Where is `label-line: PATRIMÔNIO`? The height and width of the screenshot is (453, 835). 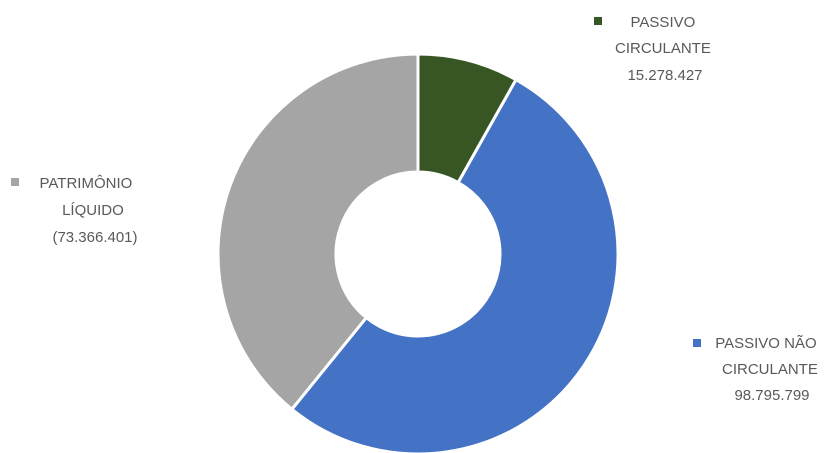 label-line: PATRIMÔNIO is located at coordinates (86, 183).